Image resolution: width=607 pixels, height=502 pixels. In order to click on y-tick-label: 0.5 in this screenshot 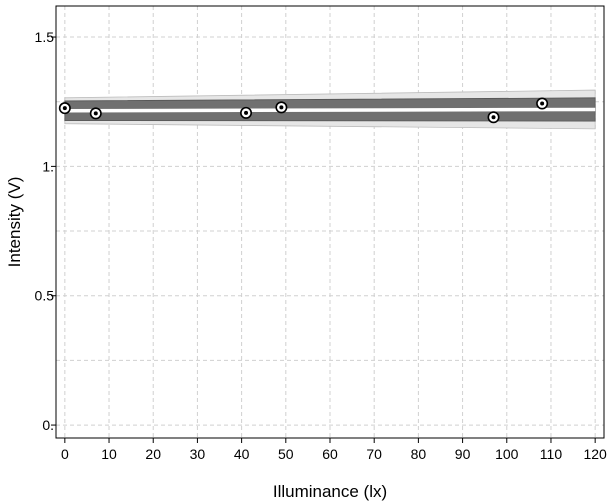, I will do `click(45, 296)`.